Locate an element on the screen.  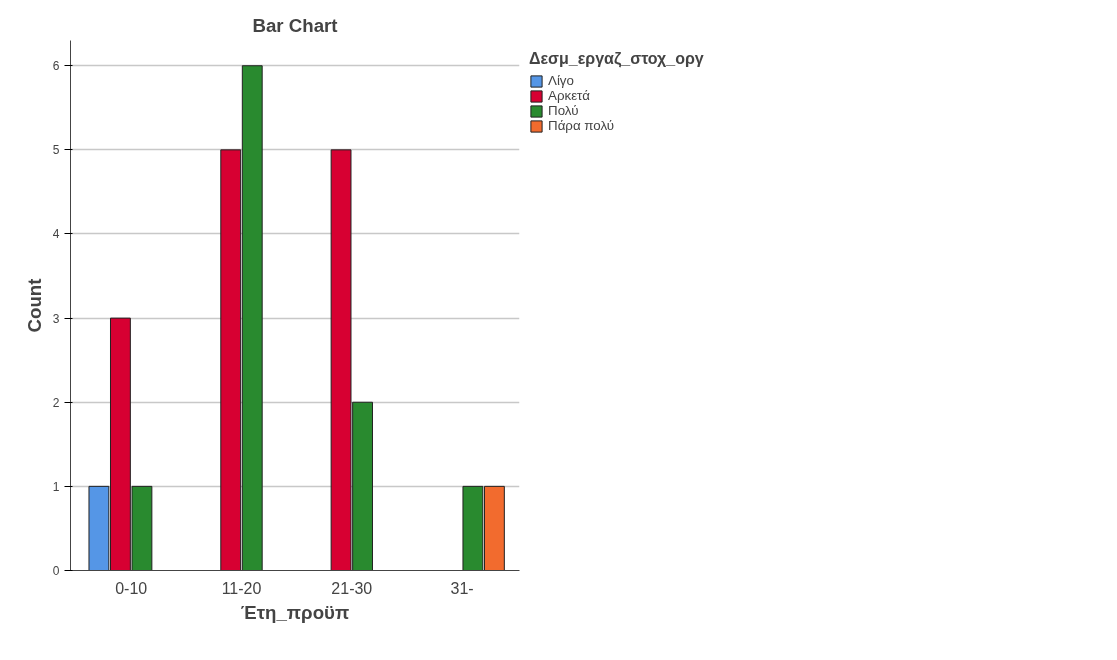
legend-label: Πάρα πολύ is located at coordinates (581, 125).